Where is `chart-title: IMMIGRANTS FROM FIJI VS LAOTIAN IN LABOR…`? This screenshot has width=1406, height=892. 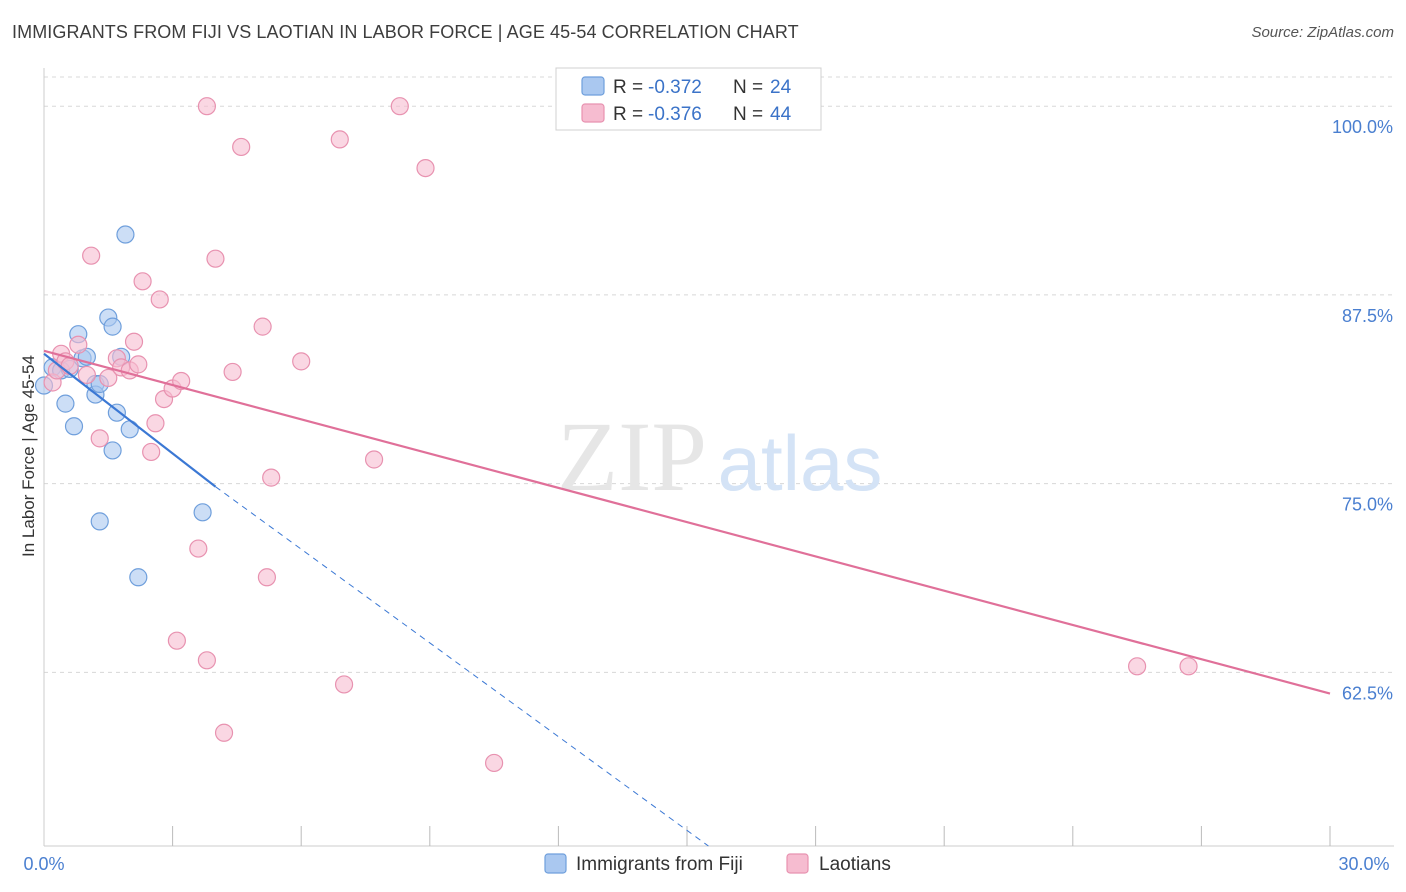
chart-title: IMMIGRANTS FROM FIJI VS LAOTIAN IN LABOR… is located at coordinates (405, 32).